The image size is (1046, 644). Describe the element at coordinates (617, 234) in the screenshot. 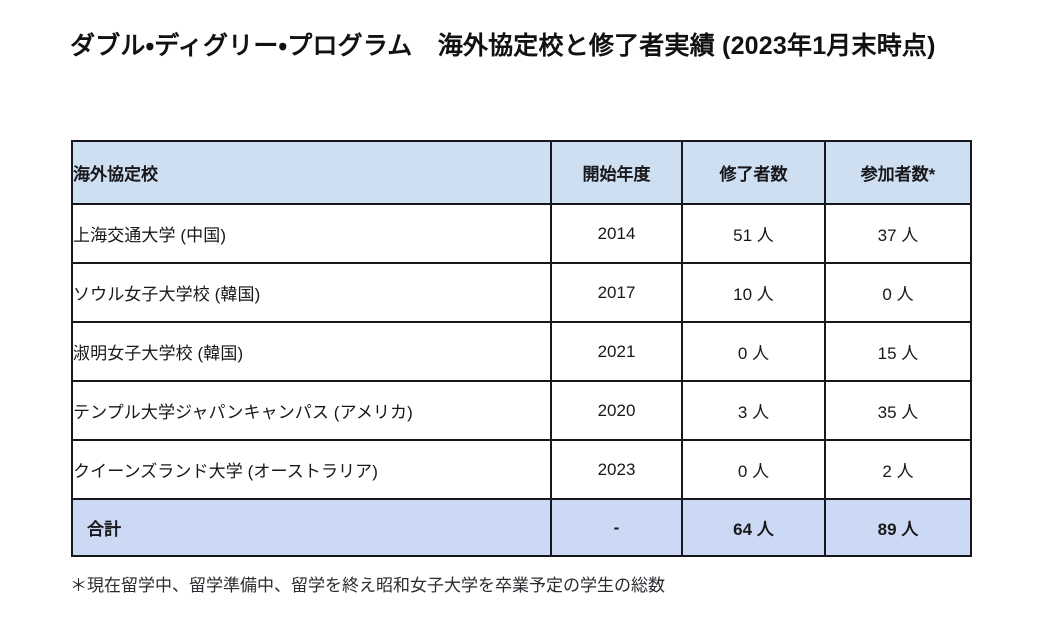

I see `cell-start-year: 2014` at that location.